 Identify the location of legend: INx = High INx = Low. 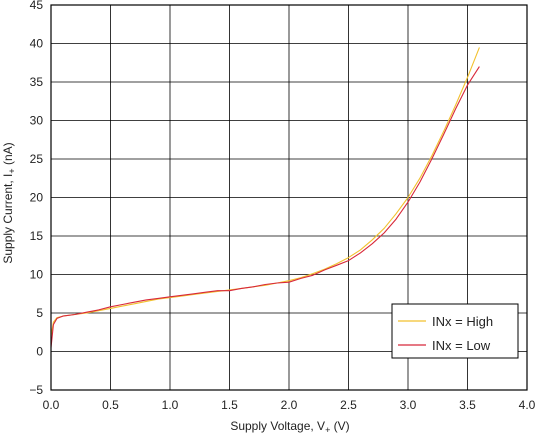
(455, 331).